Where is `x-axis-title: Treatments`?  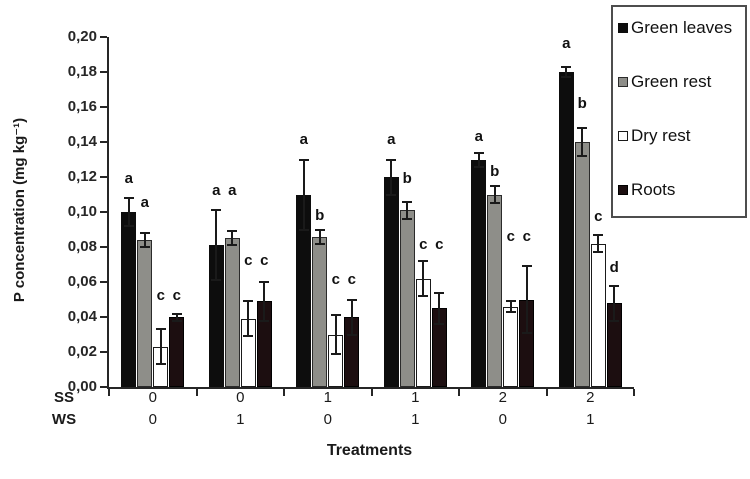 x-axis-title: Treatments is located at coordinates (369, 450).